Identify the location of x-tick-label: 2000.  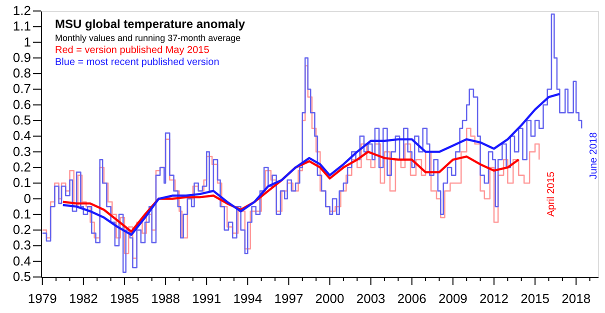
(329, 298).